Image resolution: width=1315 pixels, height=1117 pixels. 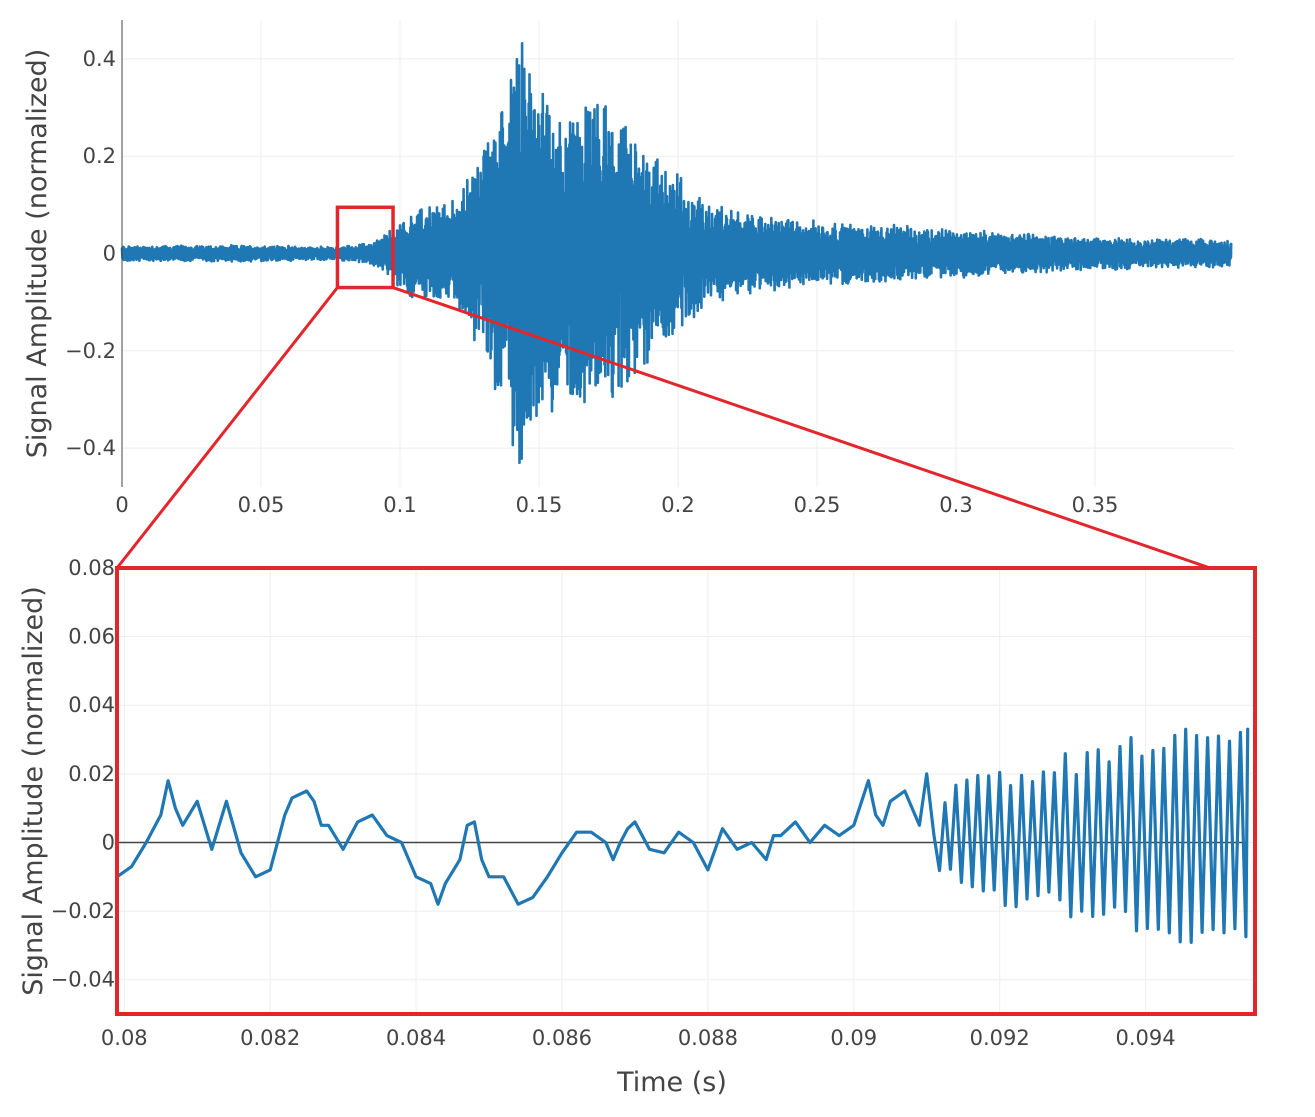 I want to click on zoom-y-tick-label: 0.08, so click(x=91, y=568).